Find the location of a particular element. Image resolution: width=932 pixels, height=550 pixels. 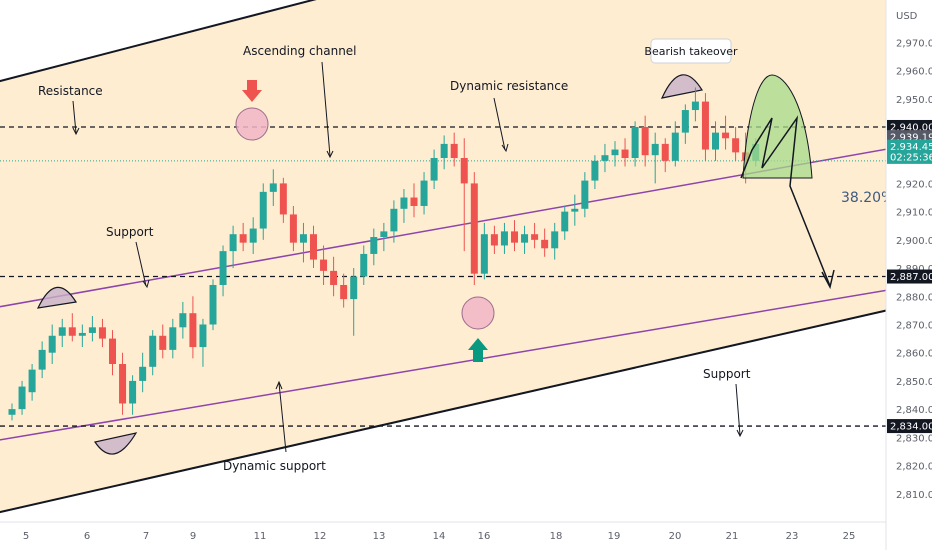

resistance-dome-right is located at coordinates (681, 86).